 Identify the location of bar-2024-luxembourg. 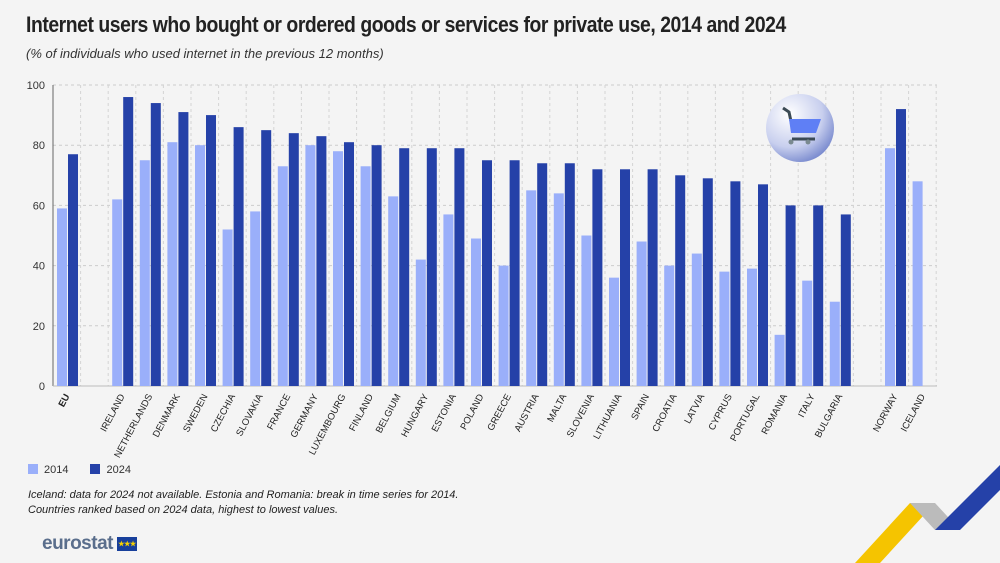
(349, 264).